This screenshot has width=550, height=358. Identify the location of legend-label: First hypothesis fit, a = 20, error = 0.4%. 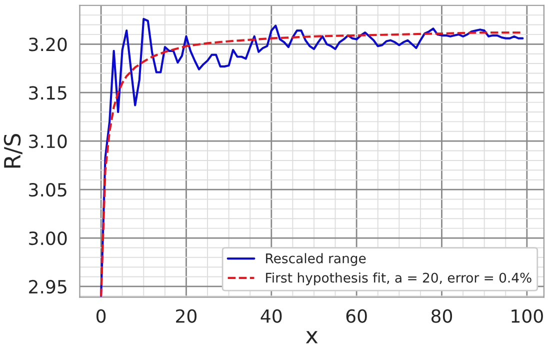
(399, 279).